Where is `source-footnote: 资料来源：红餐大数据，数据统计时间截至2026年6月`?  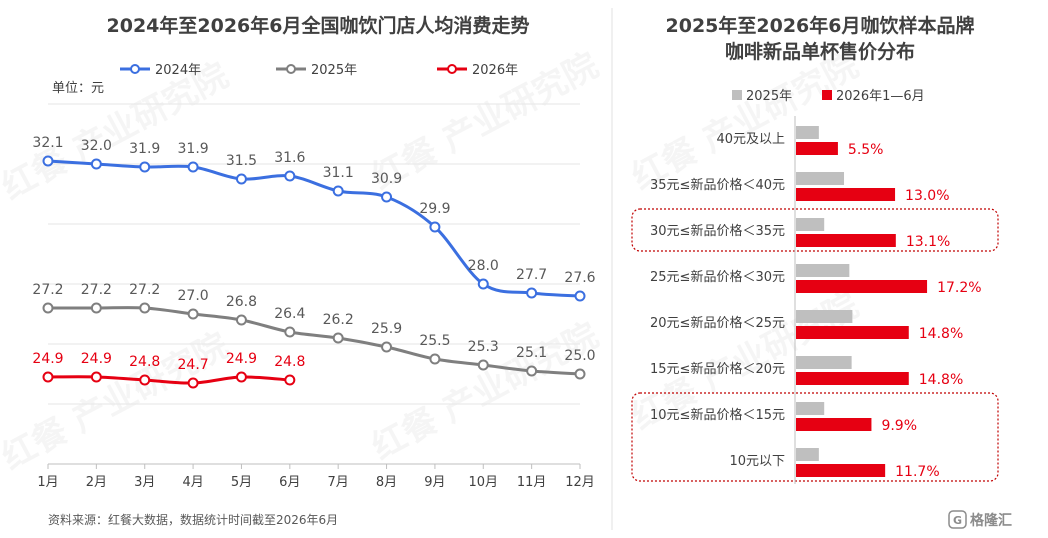 source-footnote: 资料来源：红餐大数据，数据统计时间截至2026年6月 is located at coordinates (193, 519).